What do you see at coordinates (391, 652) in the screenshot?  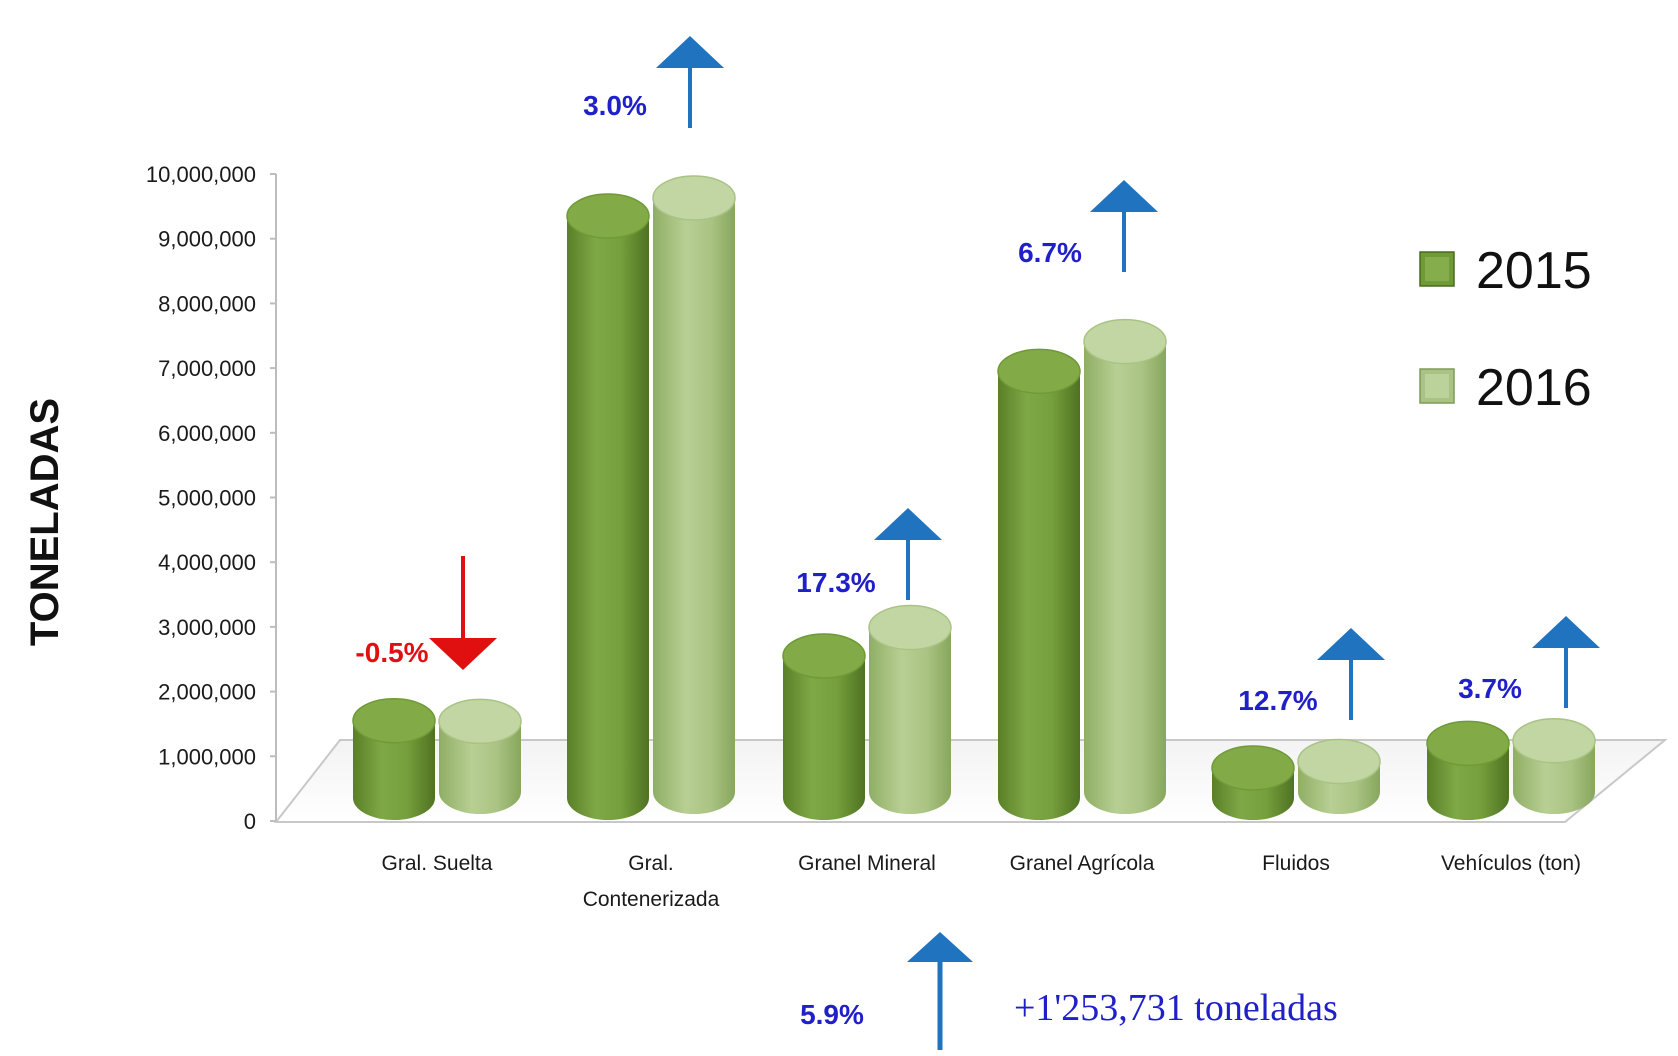 I see `change-label: -0.5%` at bounding box center [391, 652].